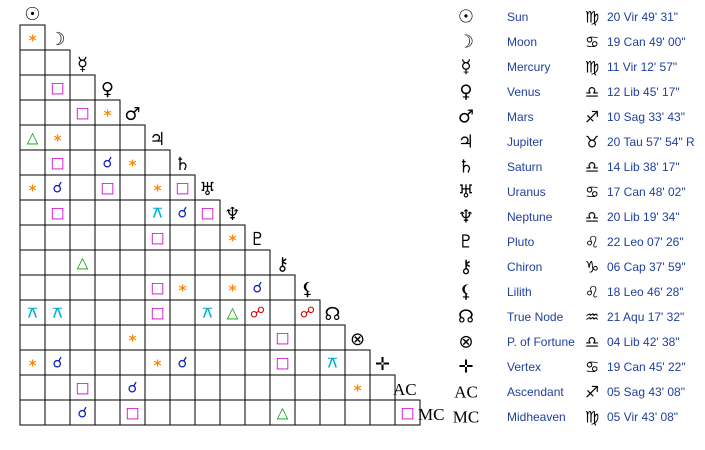  I want to click on legend-symbol: ✛, so click(465, 367).